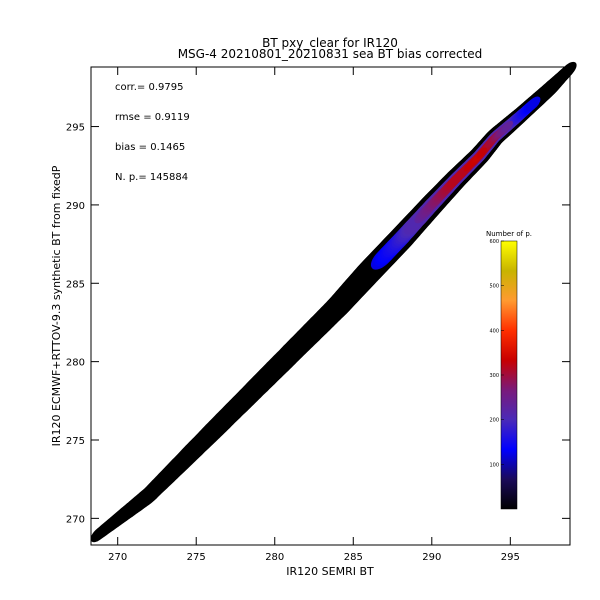  What do you see at coordinates (152, 117) in the screenshot?
I see `stat-rmse: rmse = 0.9119` at bounding box center [152, 117].